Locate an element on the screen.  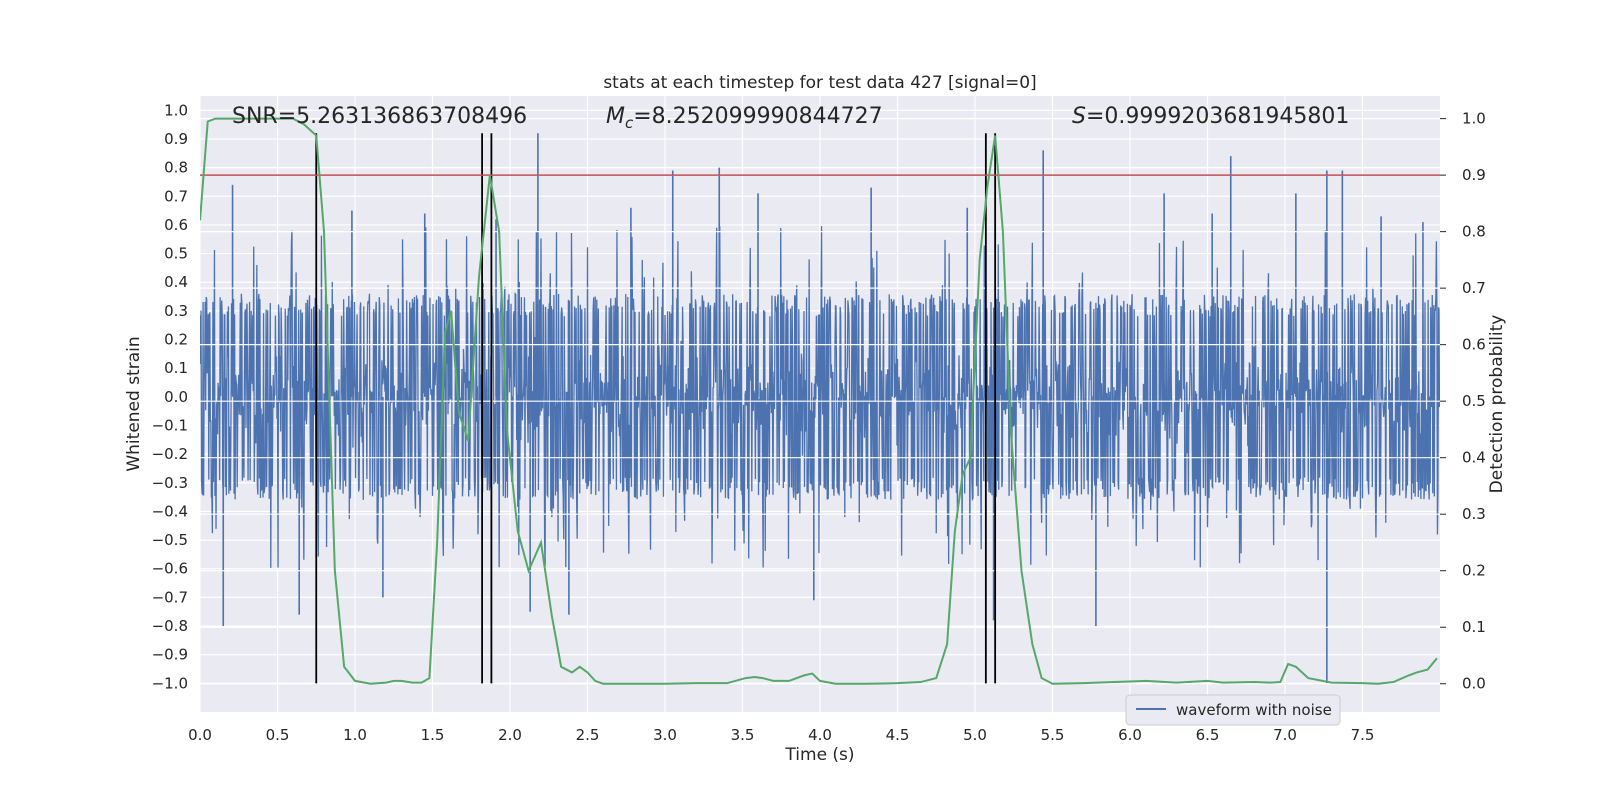
x-tick-label: 4.0 is located at coordinates (820, 735).